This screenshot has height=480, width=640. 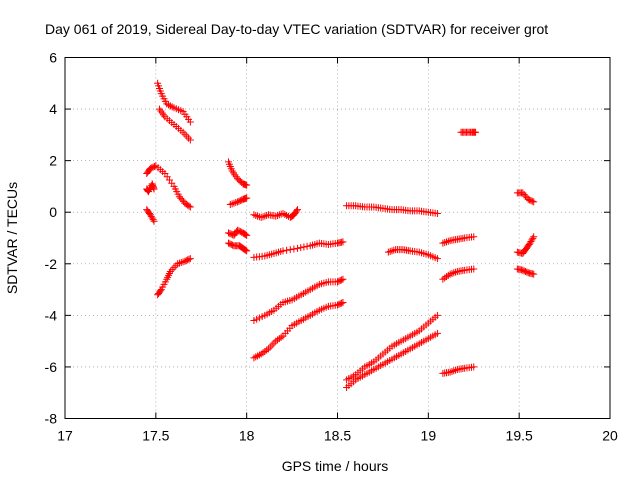 I want to click on x-tick-label: 18, so click(x=247, y=436).